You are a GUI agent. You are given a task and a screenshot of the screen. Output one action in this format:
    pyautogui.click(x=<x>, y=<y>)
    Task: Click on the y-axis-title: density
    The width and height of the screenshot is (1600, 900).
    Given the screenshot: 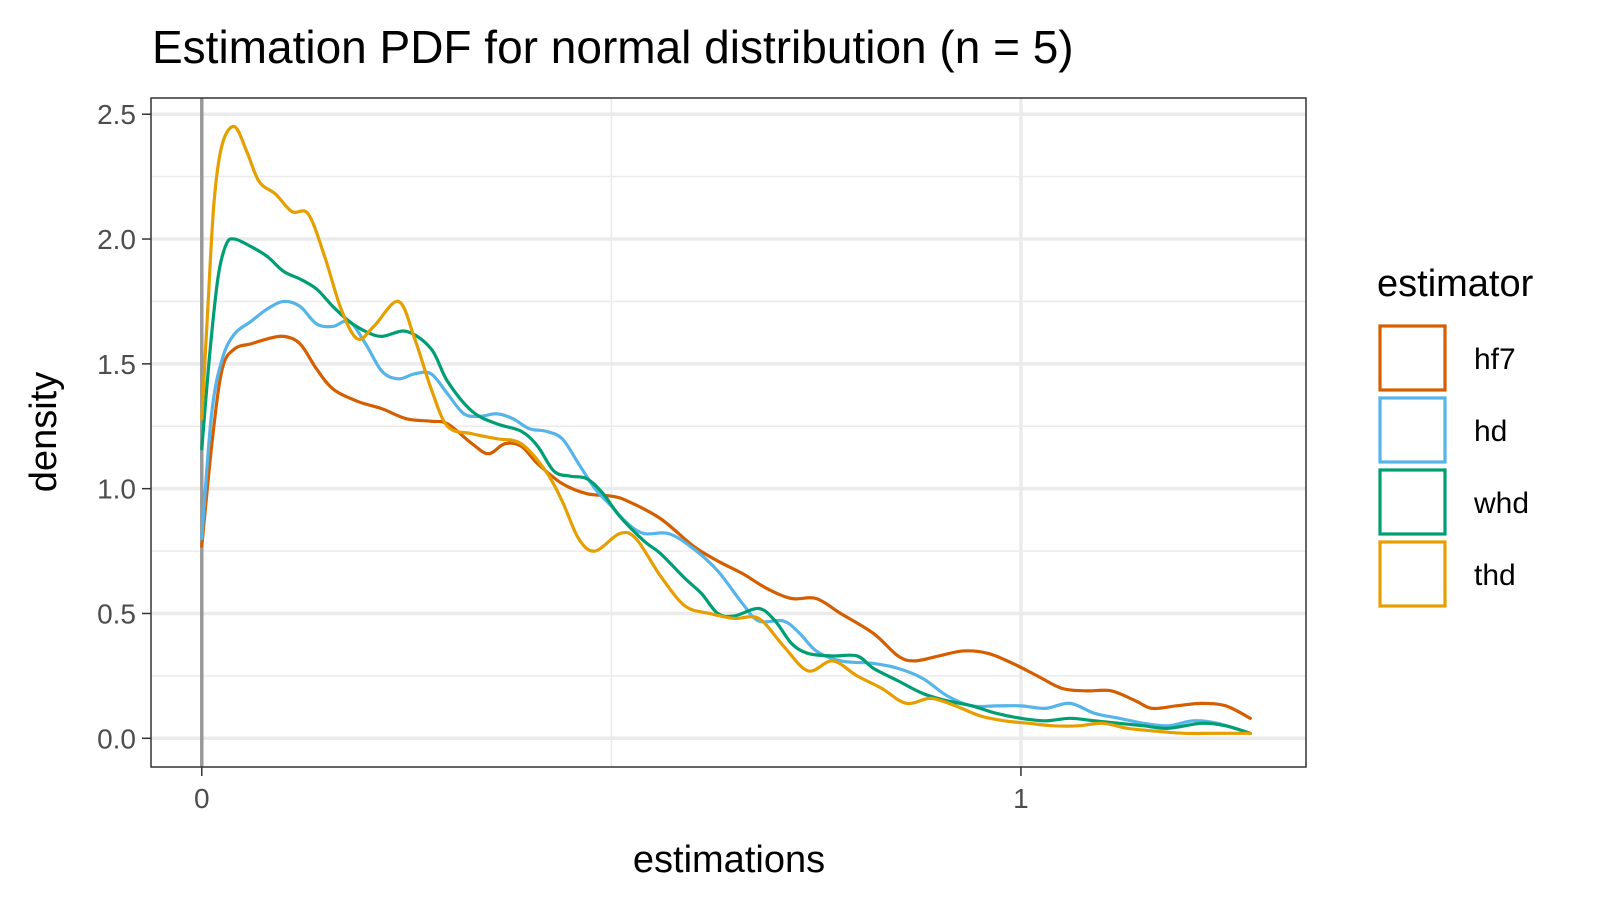 What is the action you would take?
    pyautogui.click(x=44, y=432)
    